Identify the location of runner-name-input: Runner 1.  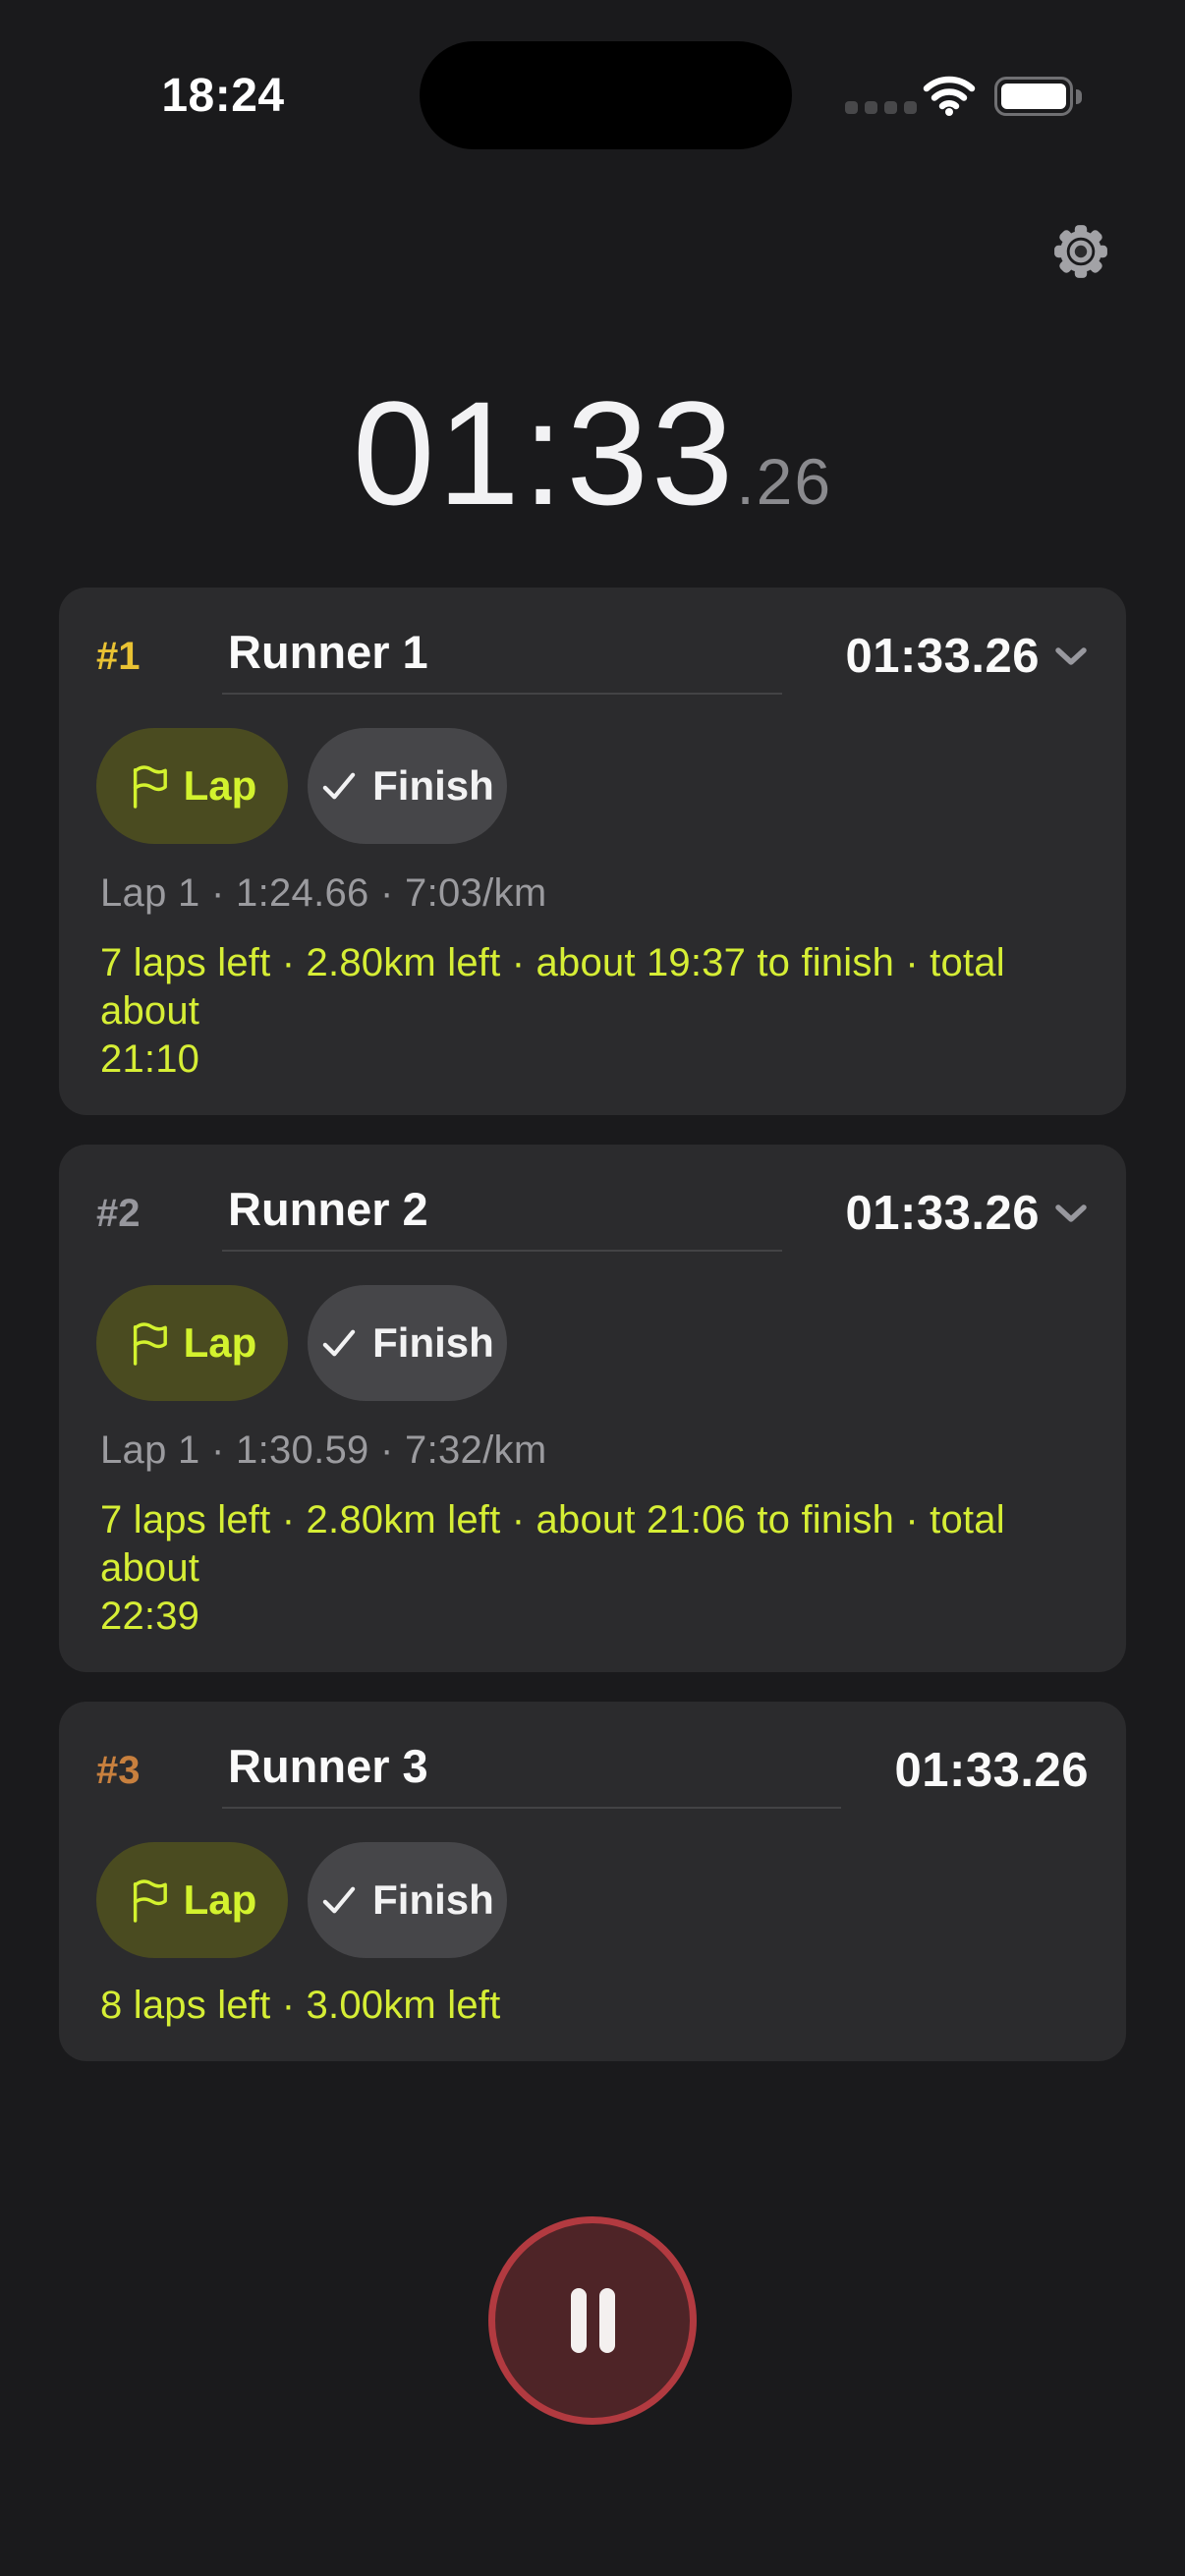
(502, 659).